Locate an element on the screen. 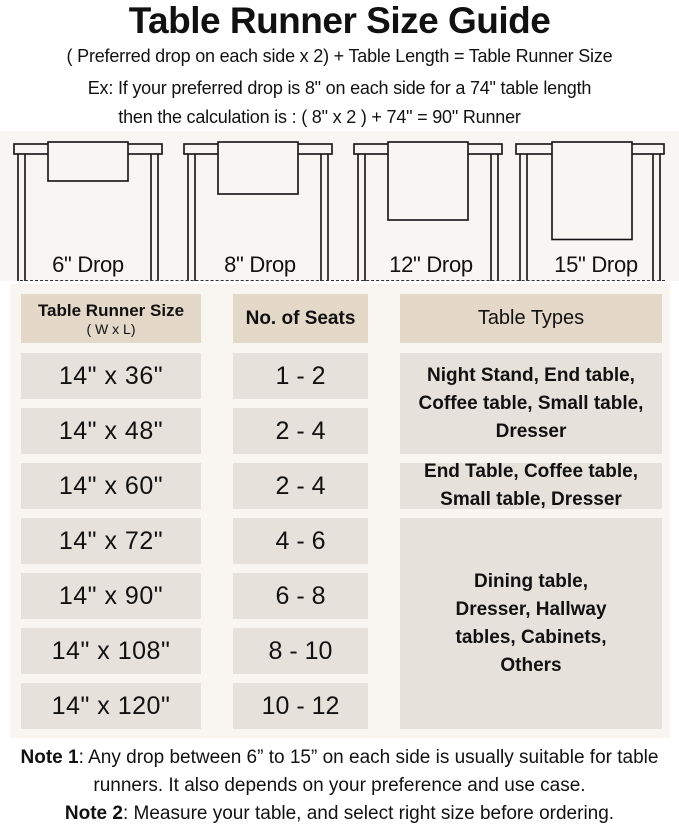 The image size is (679, 828). header-seats: No. of Seats is located at coordinates (300, 318).